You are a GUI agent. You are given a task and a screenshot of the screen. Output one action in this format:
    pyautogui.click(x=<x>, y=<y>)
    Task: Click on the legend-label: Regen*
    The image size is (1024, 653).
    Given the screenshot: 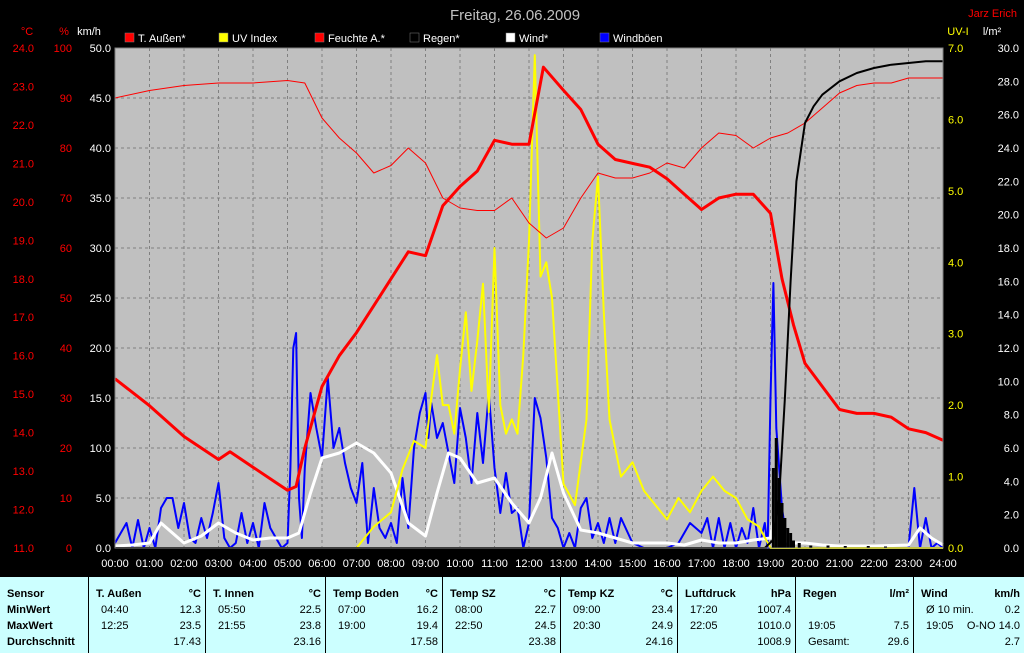 What is the action you would take?
    pyautogui.click(x=441, y=39)
    